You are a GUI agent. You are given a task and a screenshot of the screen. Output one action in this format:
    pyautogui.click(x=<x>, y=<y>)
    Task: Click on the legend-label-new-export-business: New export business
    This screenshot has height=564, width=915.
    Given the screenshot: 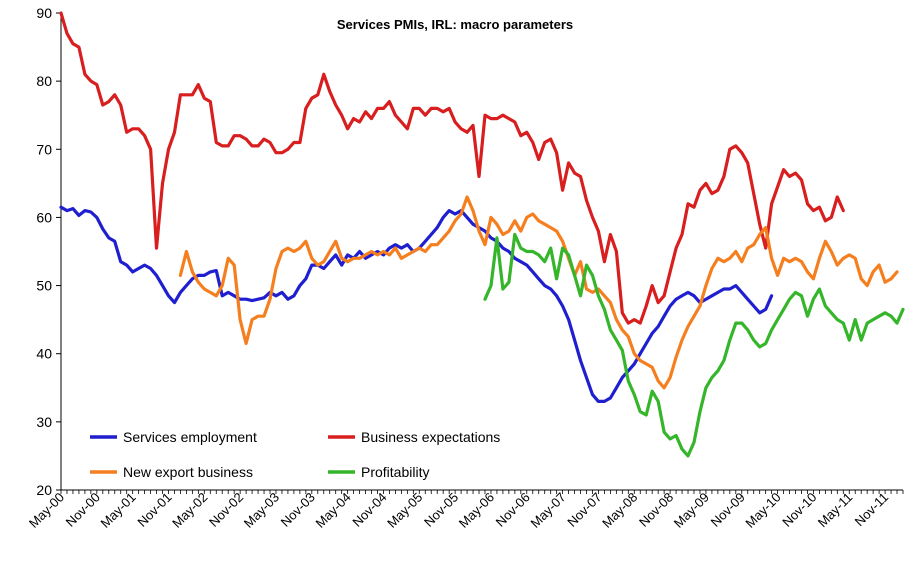 What is the action you would take?
    pyautogui.click(x=188, y=472)
    